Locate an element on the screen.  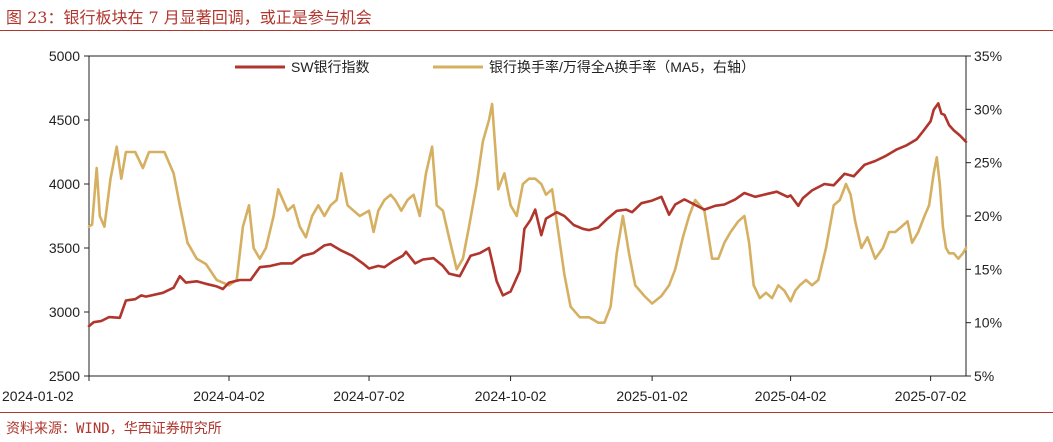
left-tick-label: 5000 is located at coordinates (64, 56).